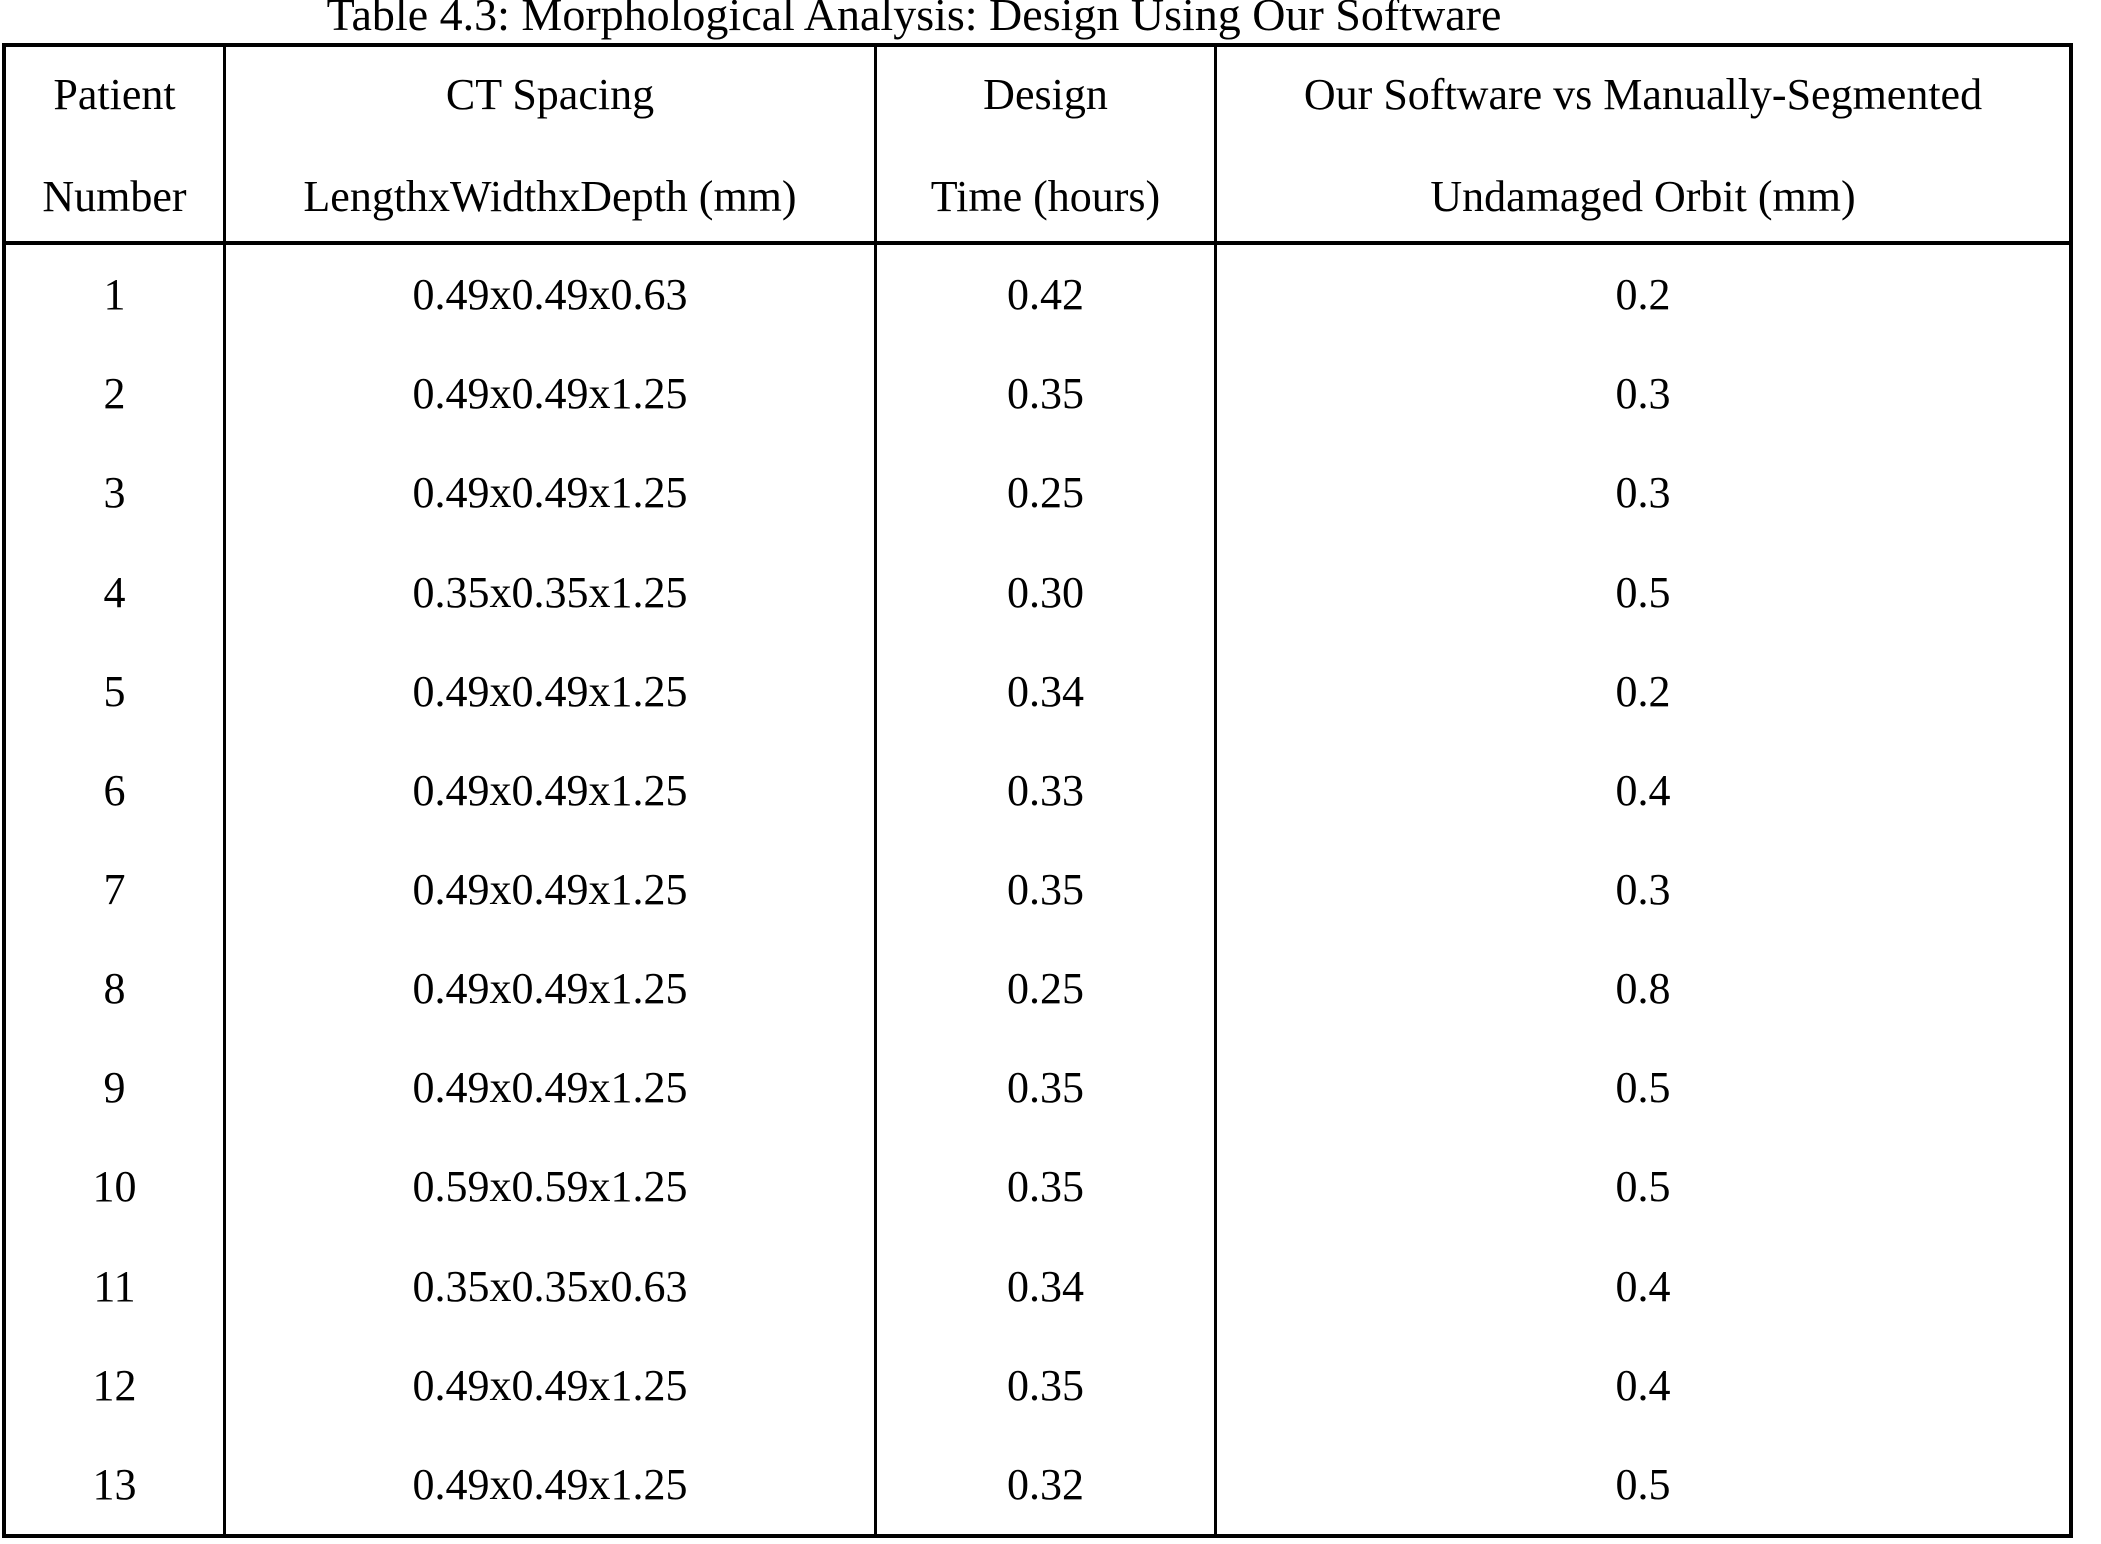 The image size is (2101, 1544). I want to click on table-row: 1 0.49x0.49x0.63 0.42 0.2, so click(1037, 295).